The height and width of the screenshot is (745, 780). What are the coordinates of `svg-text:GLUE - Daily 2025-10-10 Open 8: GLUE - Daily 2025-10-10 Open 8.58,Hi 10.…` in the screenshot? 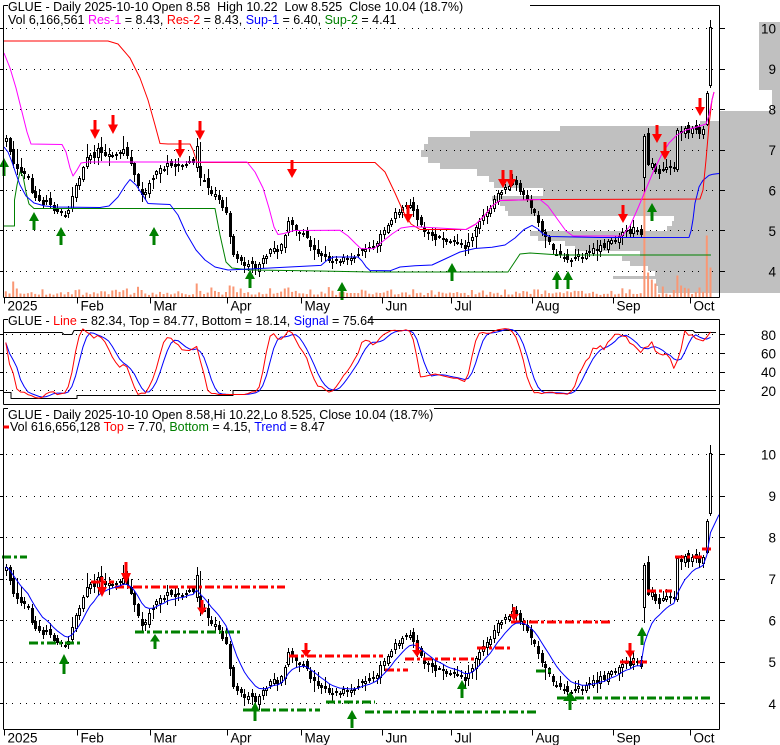 It's located at (220, 415).